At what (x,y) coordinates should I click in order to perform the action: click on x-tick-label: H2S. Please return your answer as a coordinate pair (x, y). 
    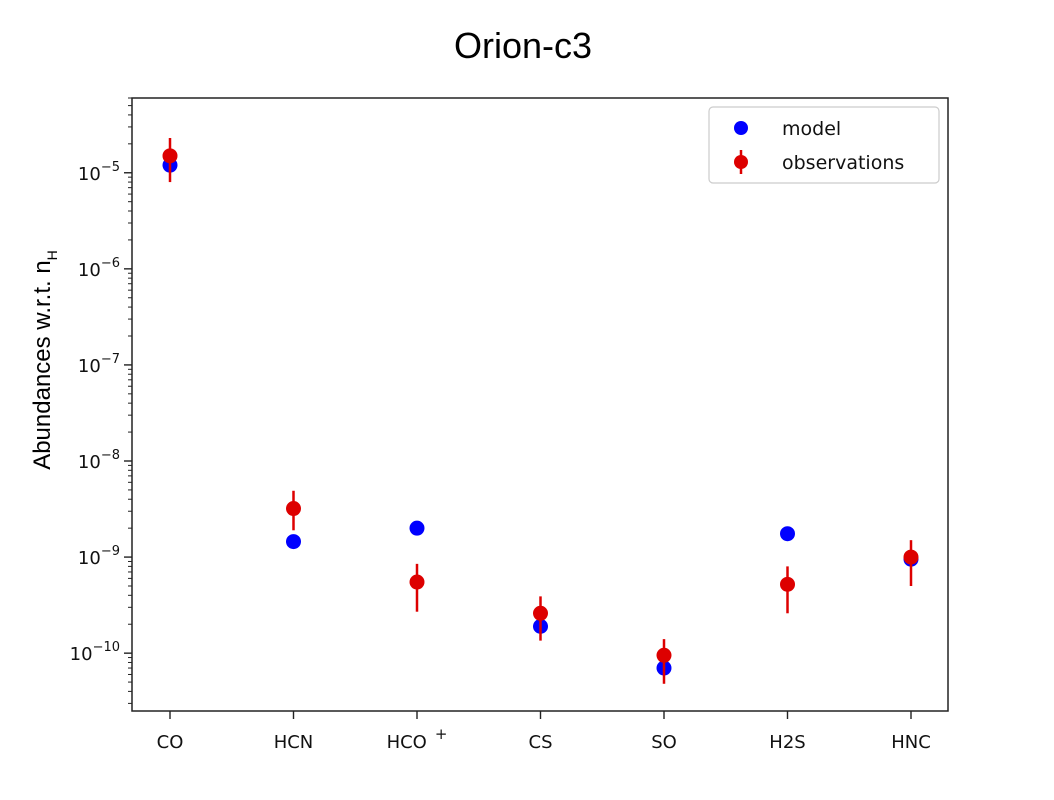
    Looking at the image, I should click on (787, 742).